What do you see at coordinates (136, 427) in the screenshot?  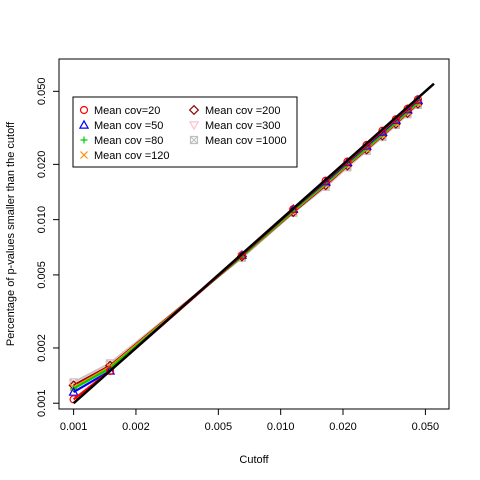 I see `x-tick-label: 0.002` at bounding box center [136, 427].